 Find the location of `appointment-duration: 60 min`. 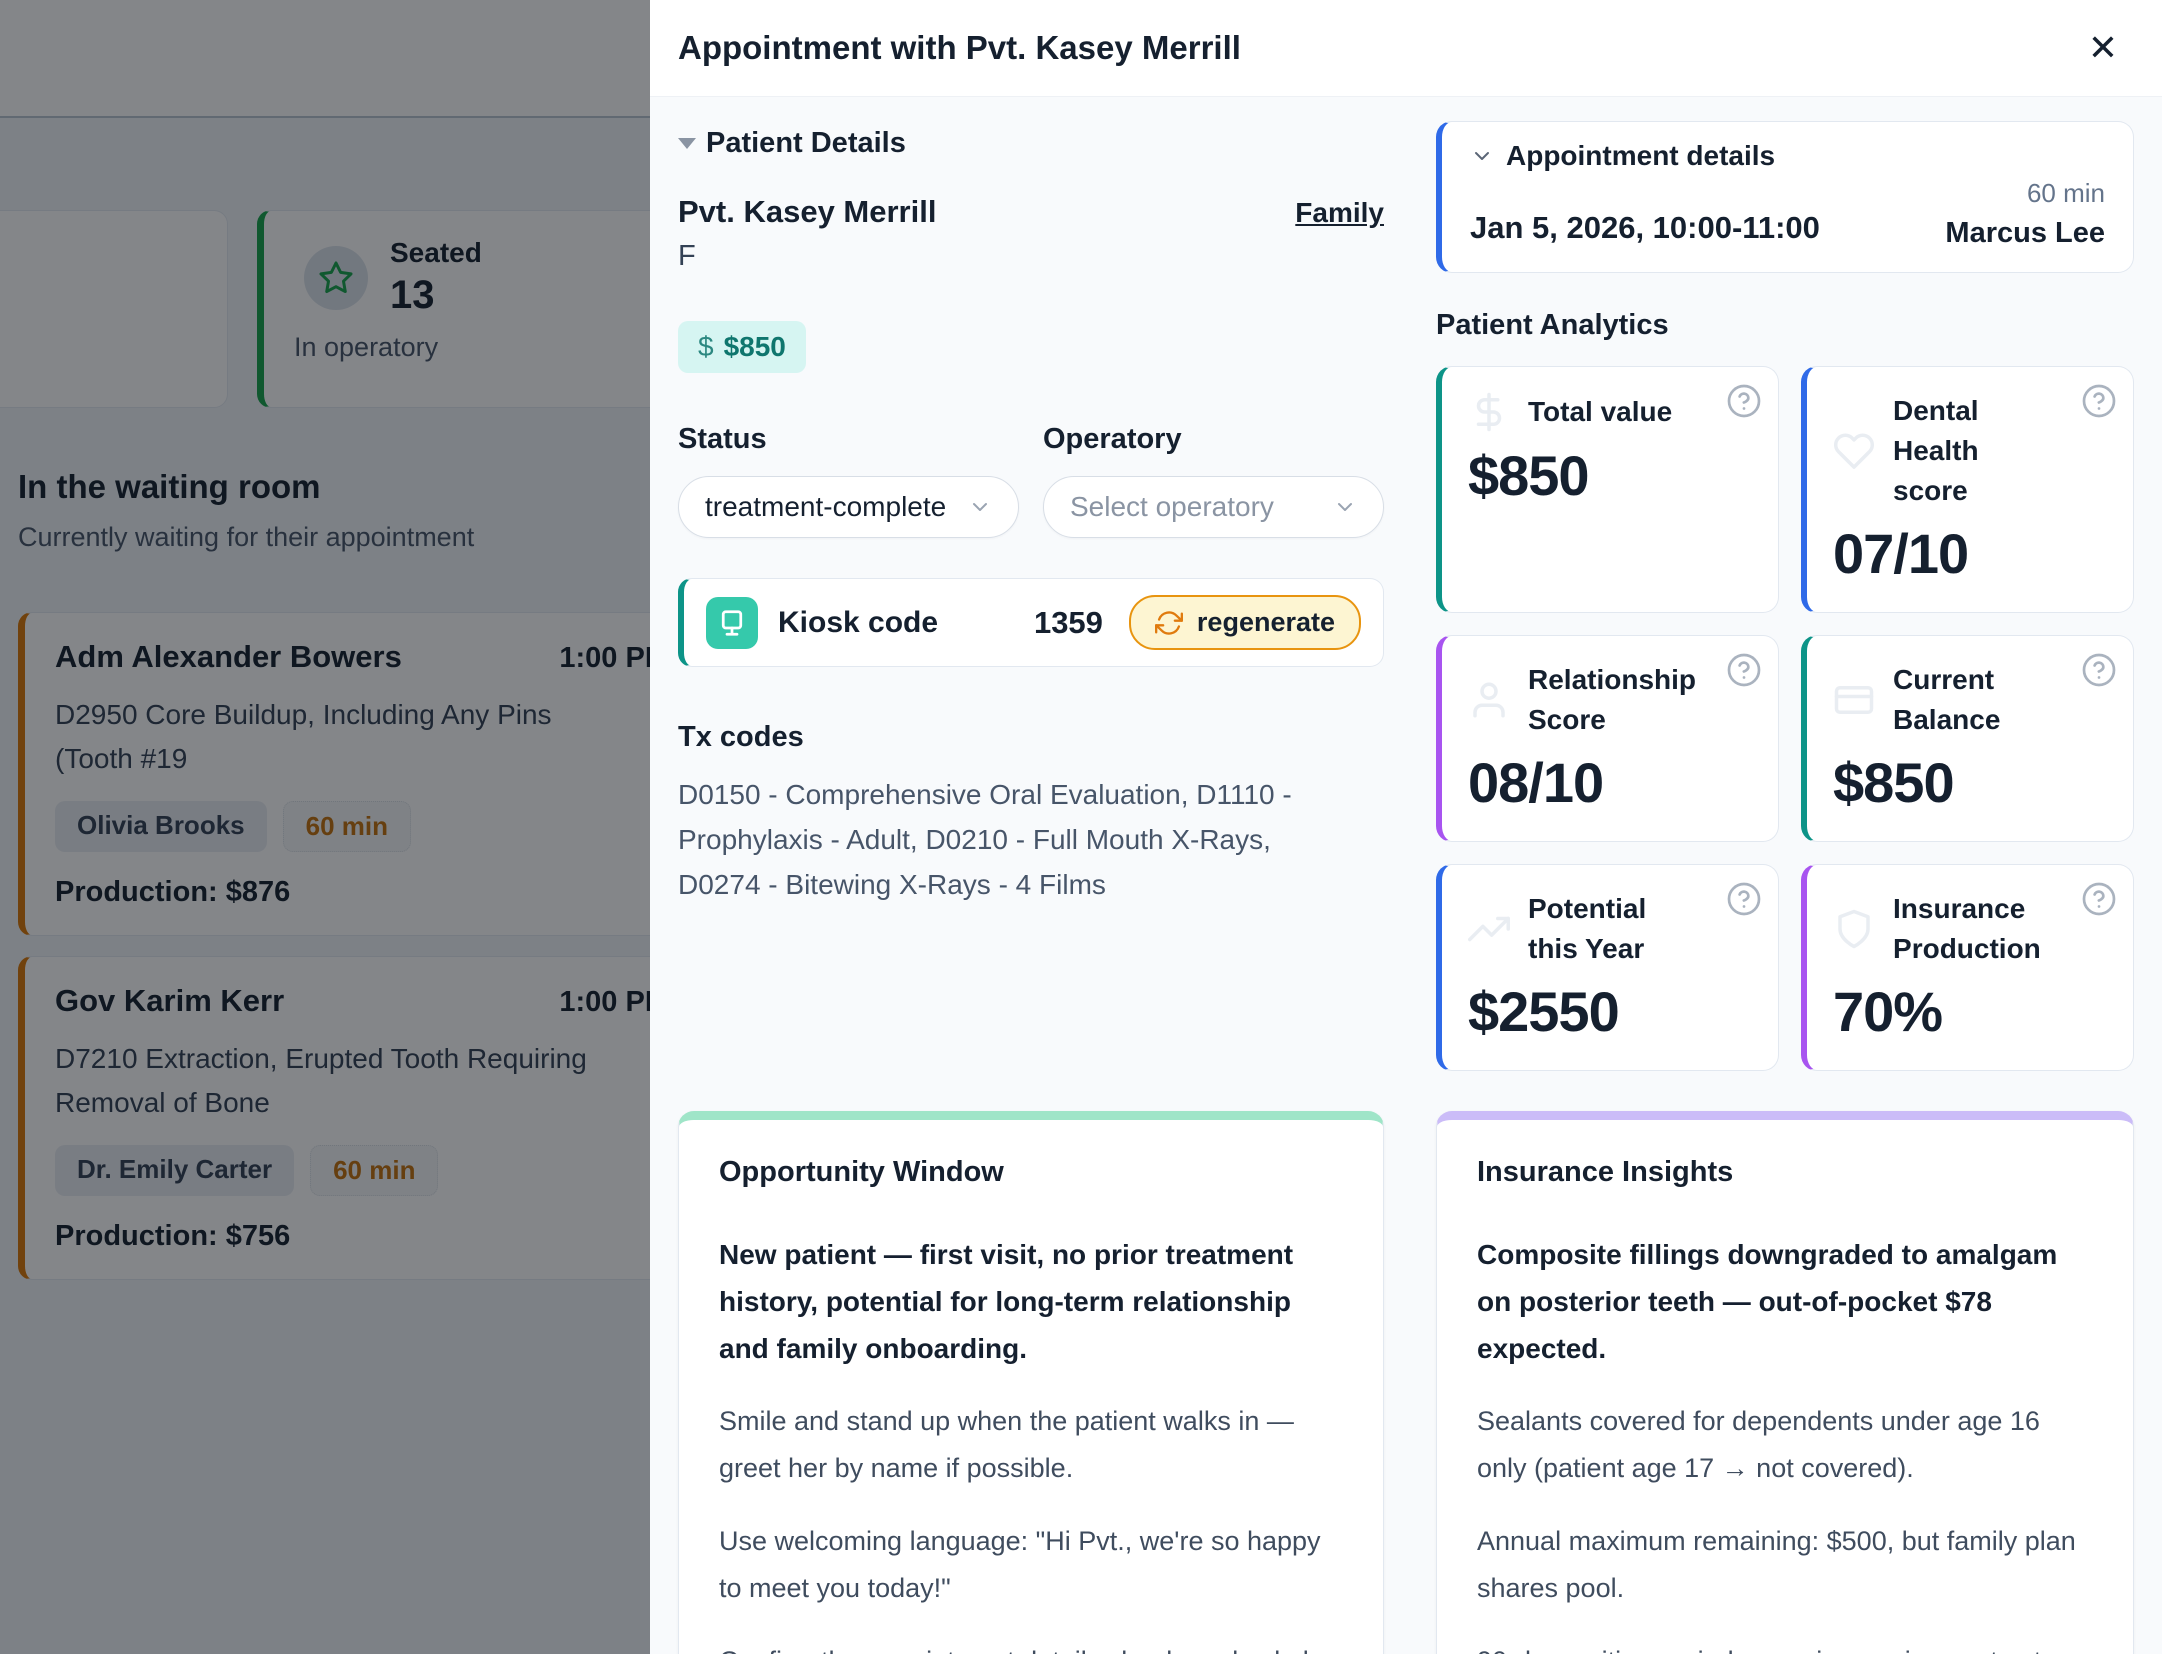

appointment-duration: 60 min is located at coordinates (2065, 193).